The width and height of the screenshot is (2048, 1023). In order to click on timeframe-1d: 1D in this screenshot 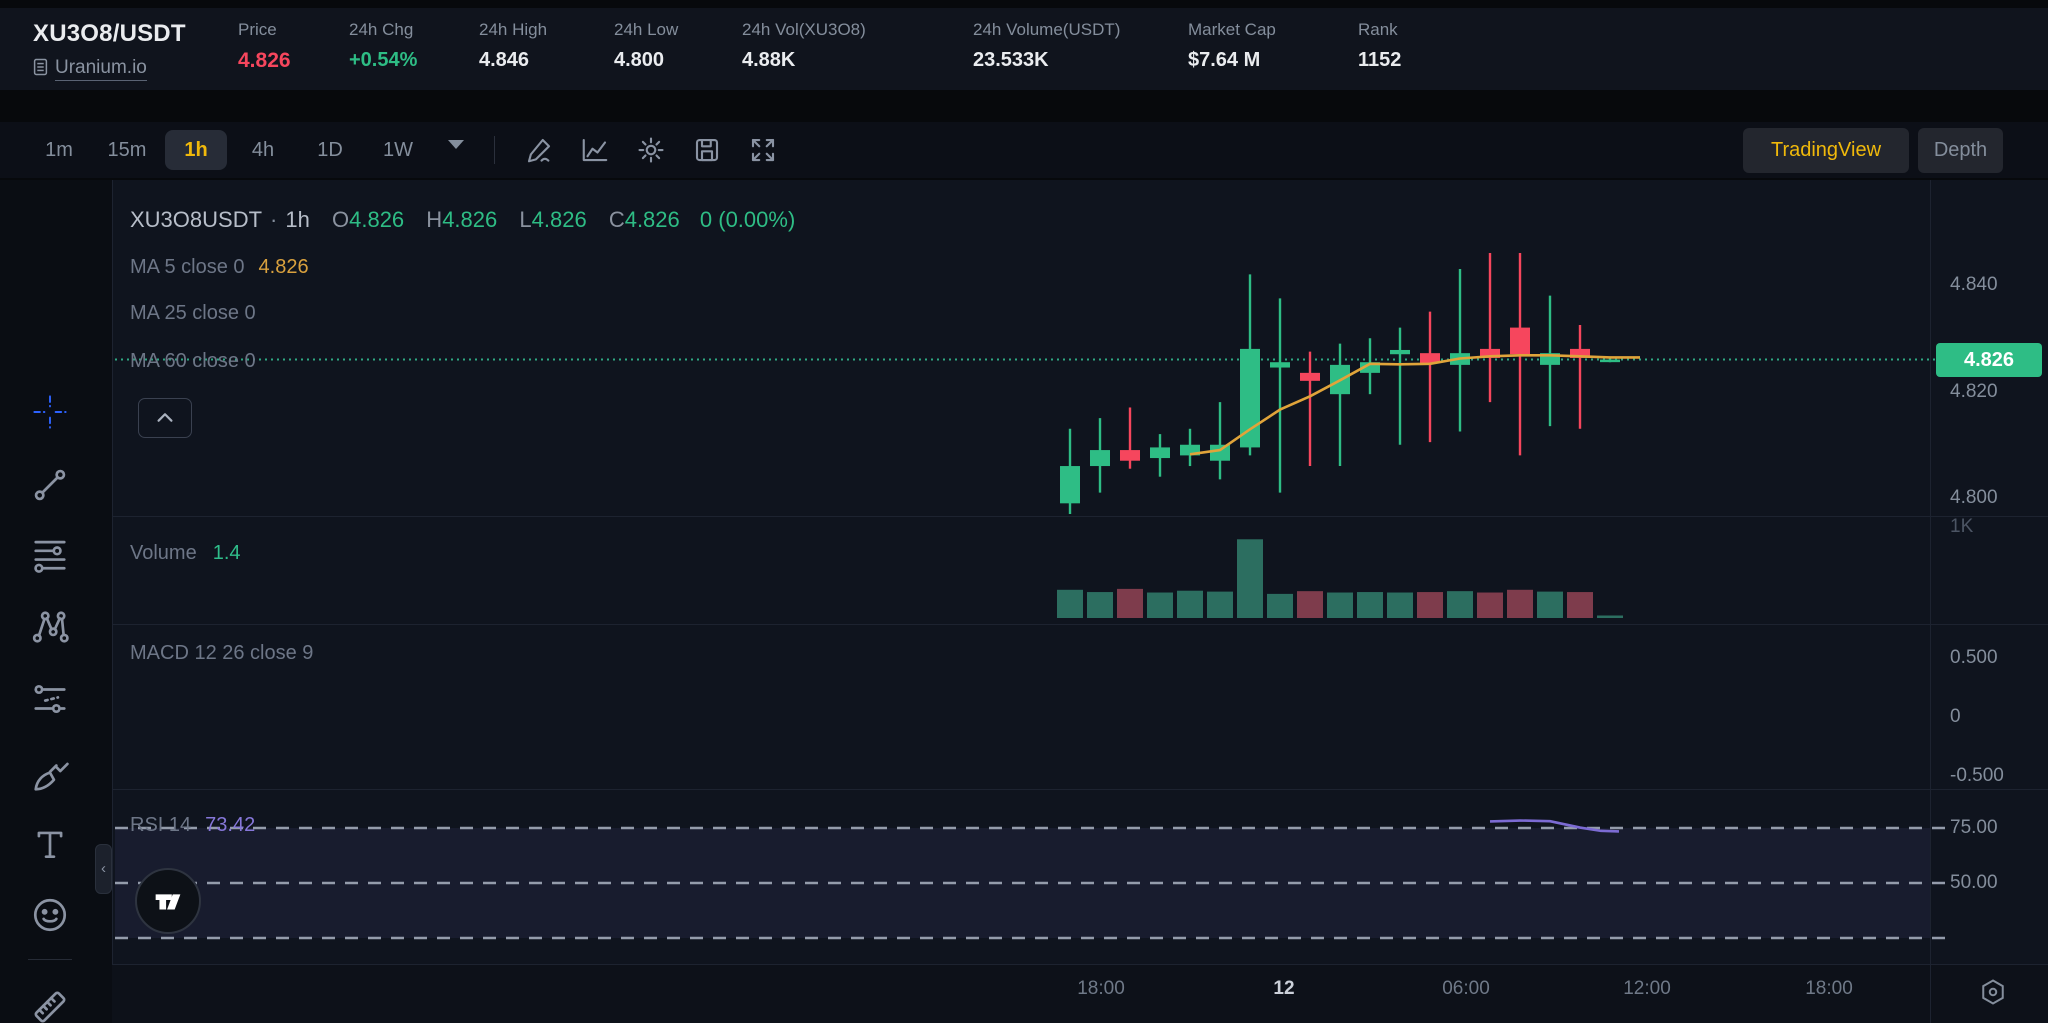, I will do `click(330, 150)`.